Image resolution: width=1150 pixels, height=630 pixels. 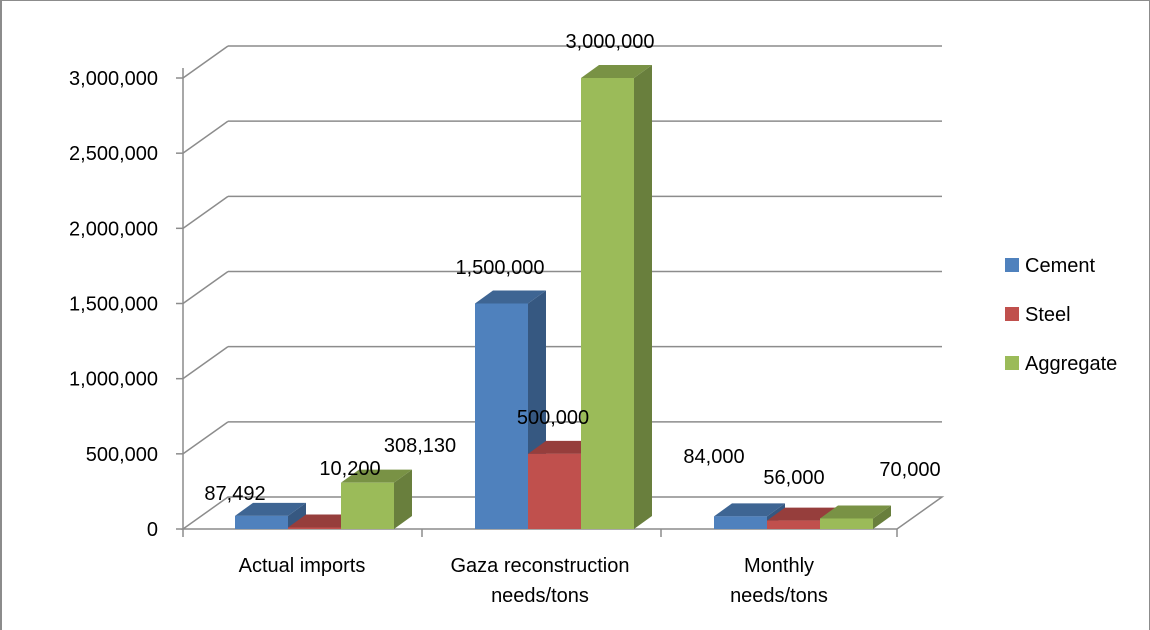 What do you see at coordinates (152, 530) in the screenshot?
I see `y-tick-label: 0` at bounding box center [152, 530].